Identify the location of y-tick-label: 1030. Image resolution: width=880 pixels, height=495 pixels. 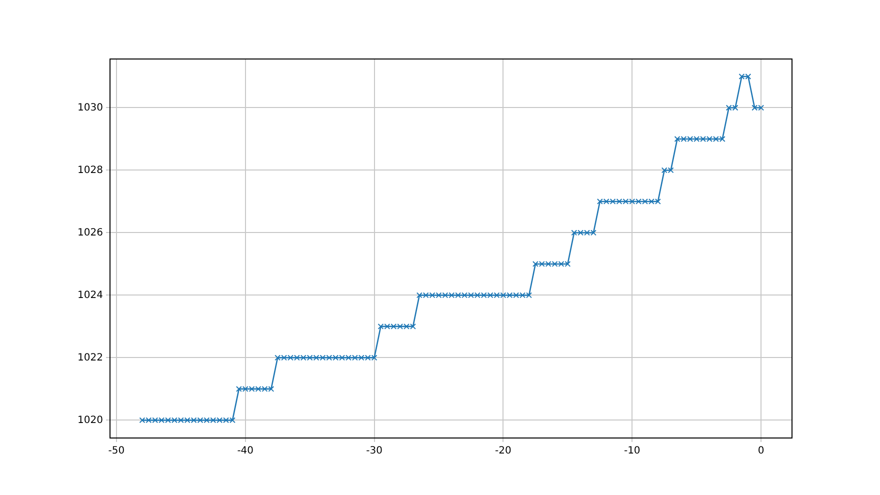
(90, 108).